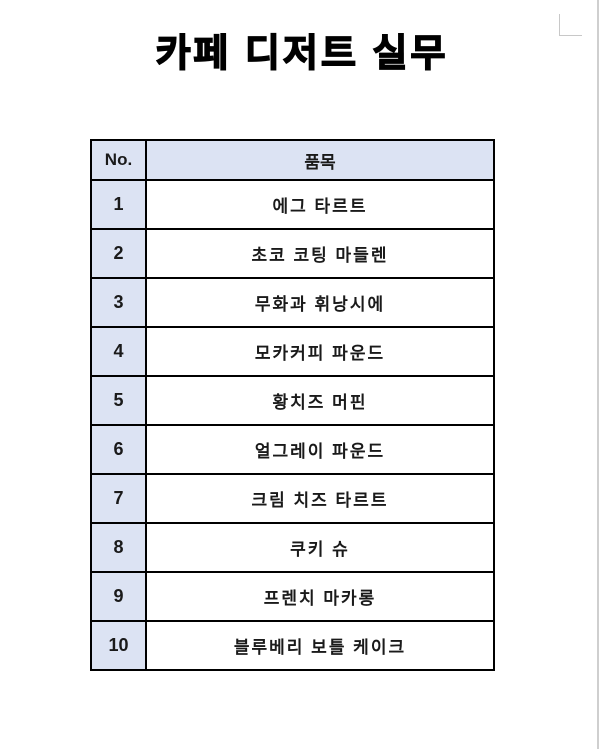 This screenshot has width=604, height=749. What do you see at coordinates (320, 351) in the screenshot?
I see `item-name-cell: 모카커피 파운드` at bounding box center [320, 351].